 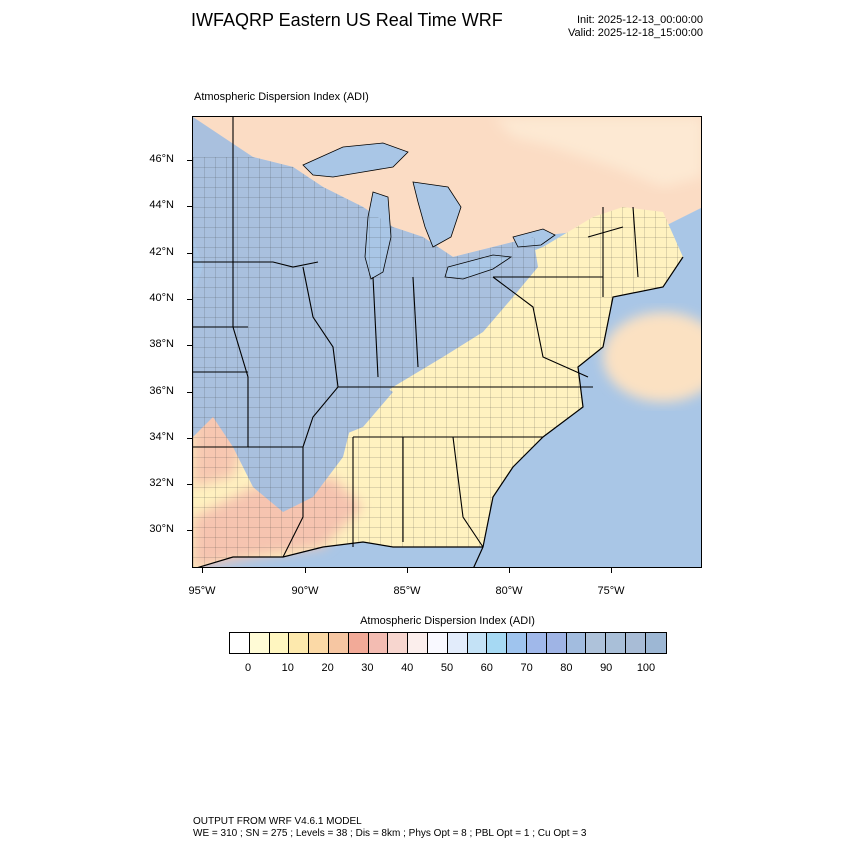 What do you see at coordinates (367, 668) in the screenshot?
I see `colorbar-tick-label: 30` at bounding box center [367, 668].